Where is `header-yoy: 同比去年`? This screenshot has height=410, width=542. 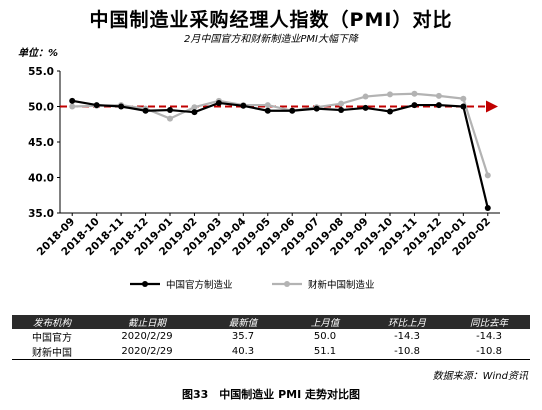
header-yoy: 同比去年 is located at coordinates (489, 322).